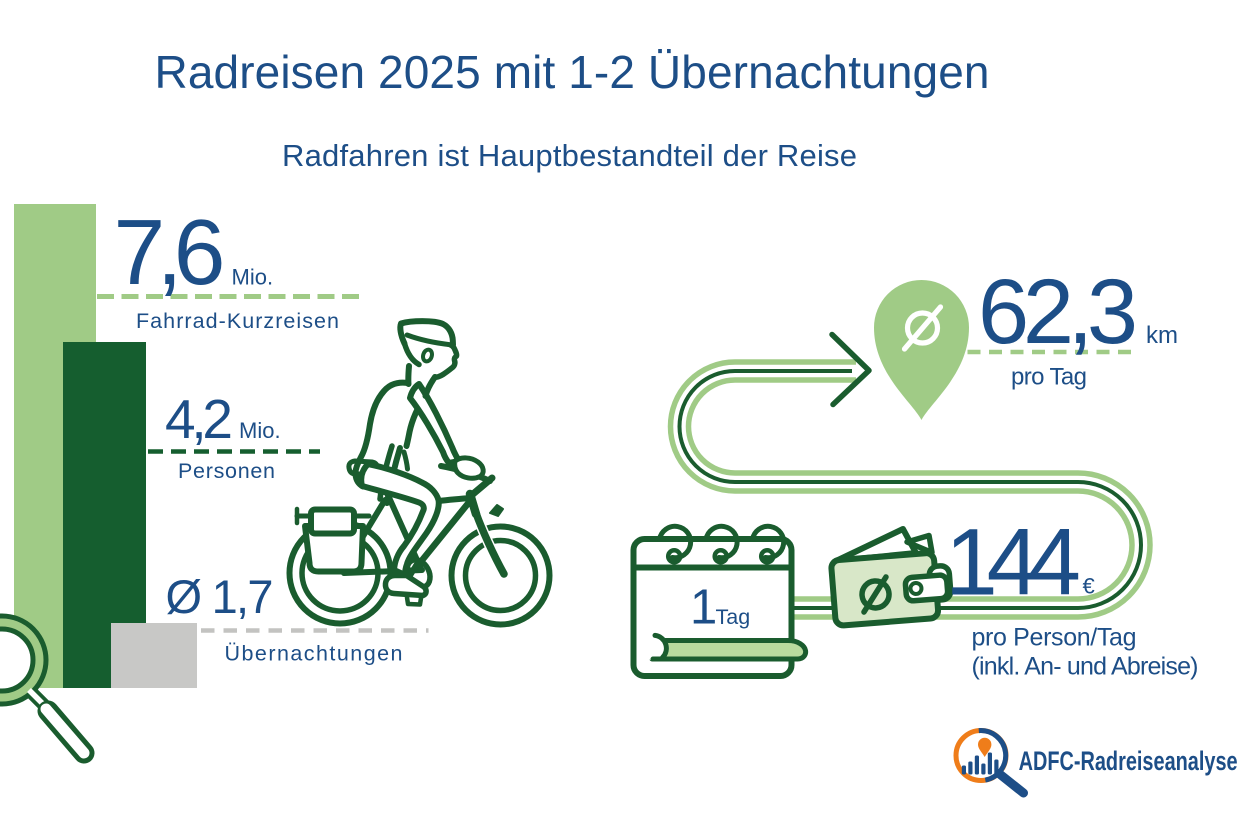 The image size is (1240, 827). Describe the element at coordinates (237, 321) in the screenshot. I see `svg-text: Fahrrad-Kurzreisen` at that location.